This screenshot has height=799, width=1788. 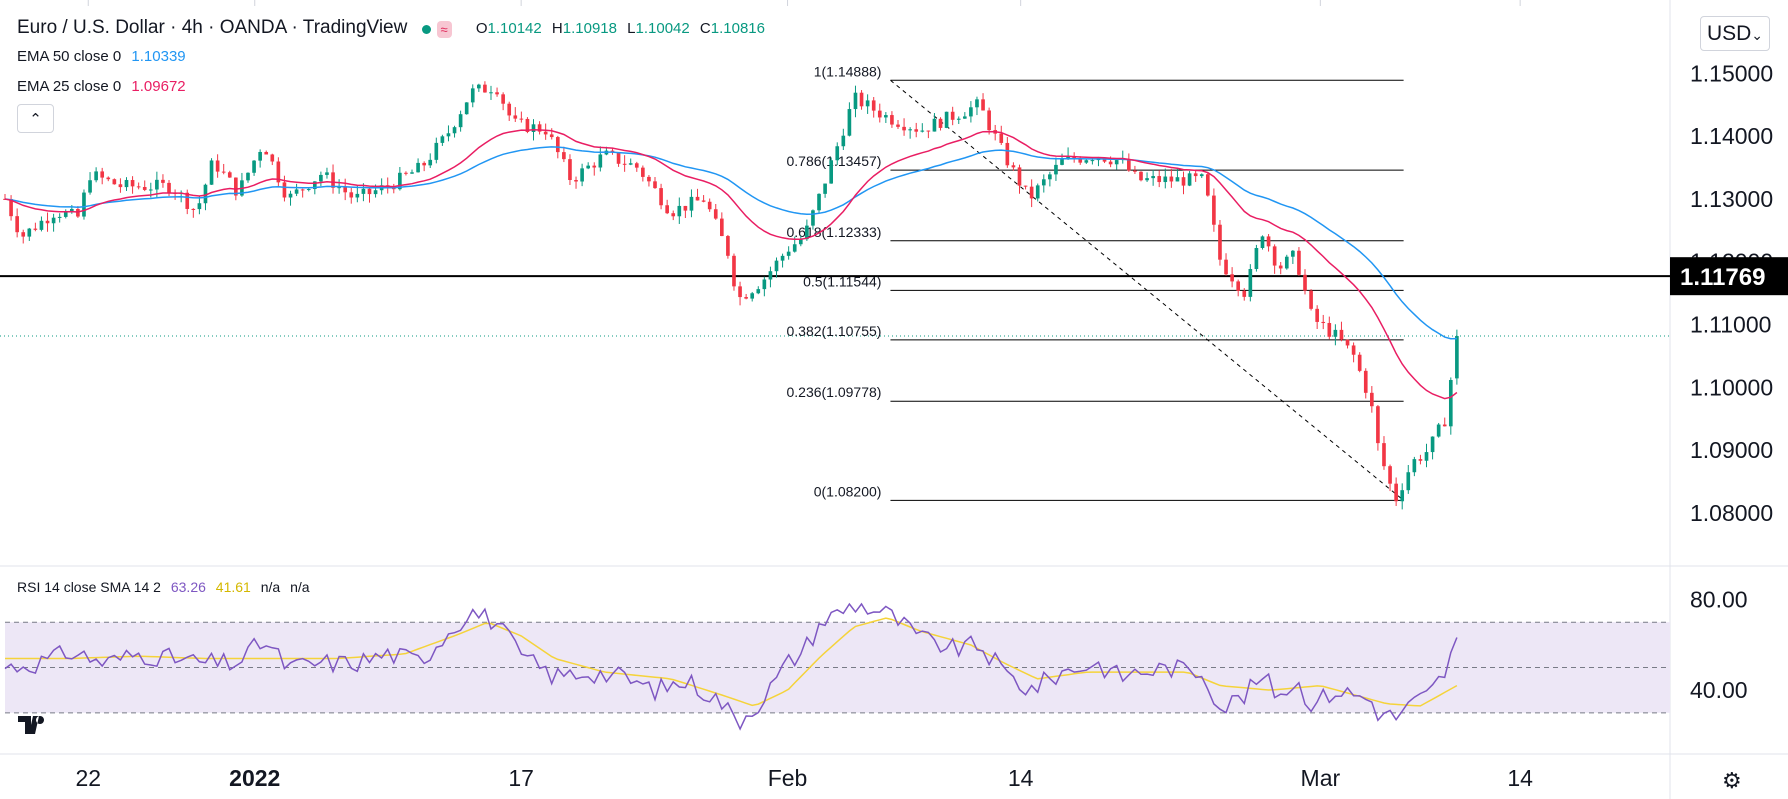 What do you see at coordinates (1731, 199) in the screenshot?
I see `price-axis-tick-label: 1.13000` at bounding box center [1731, 199].